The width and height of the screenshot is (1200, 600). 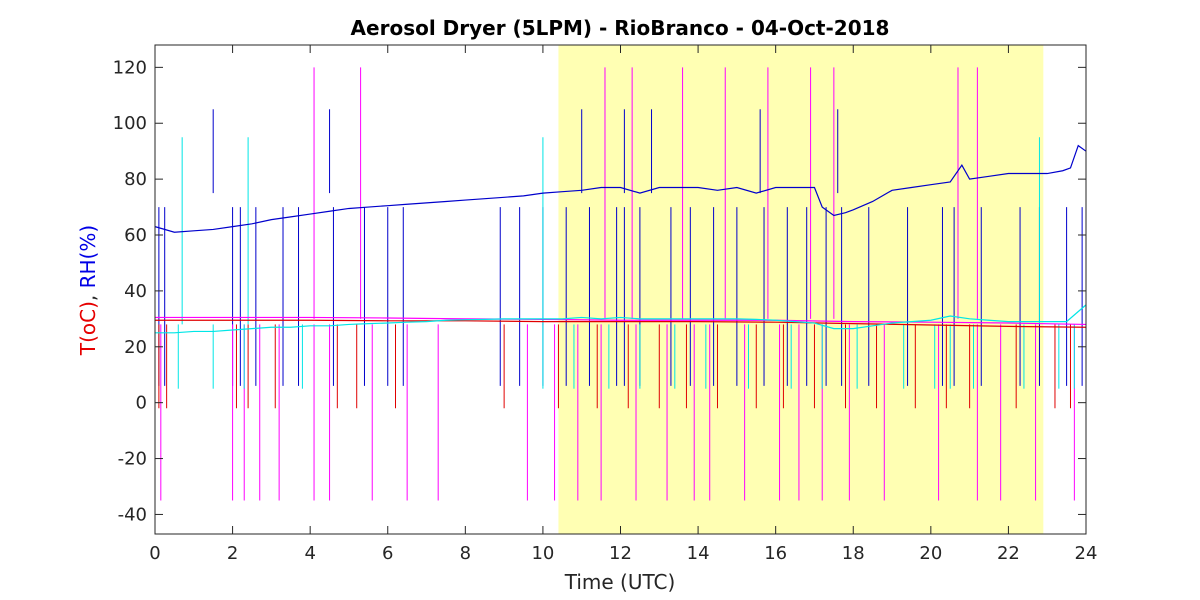 What do you see at coordinates (130, 67) in the screenshot?
I see `y-tick-label: 120` at bounding box center [130, 67].